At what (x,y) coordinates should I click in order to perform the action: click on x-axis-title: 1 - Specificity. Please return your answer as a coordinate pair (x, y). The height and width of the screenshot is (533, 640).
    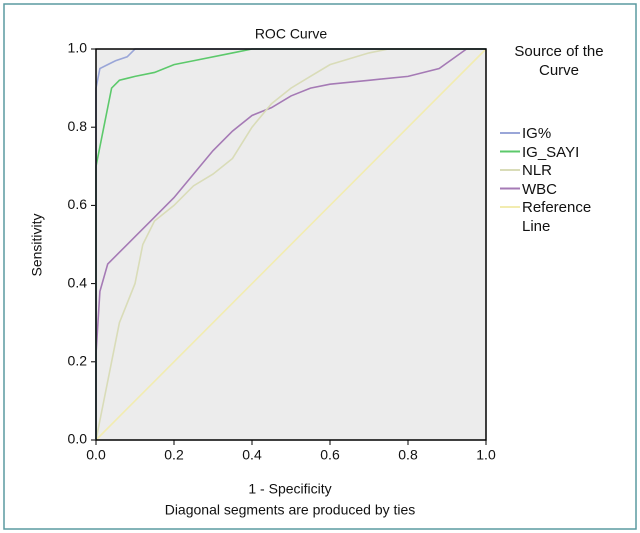
    Looking at the image, I should click on (289, 489).